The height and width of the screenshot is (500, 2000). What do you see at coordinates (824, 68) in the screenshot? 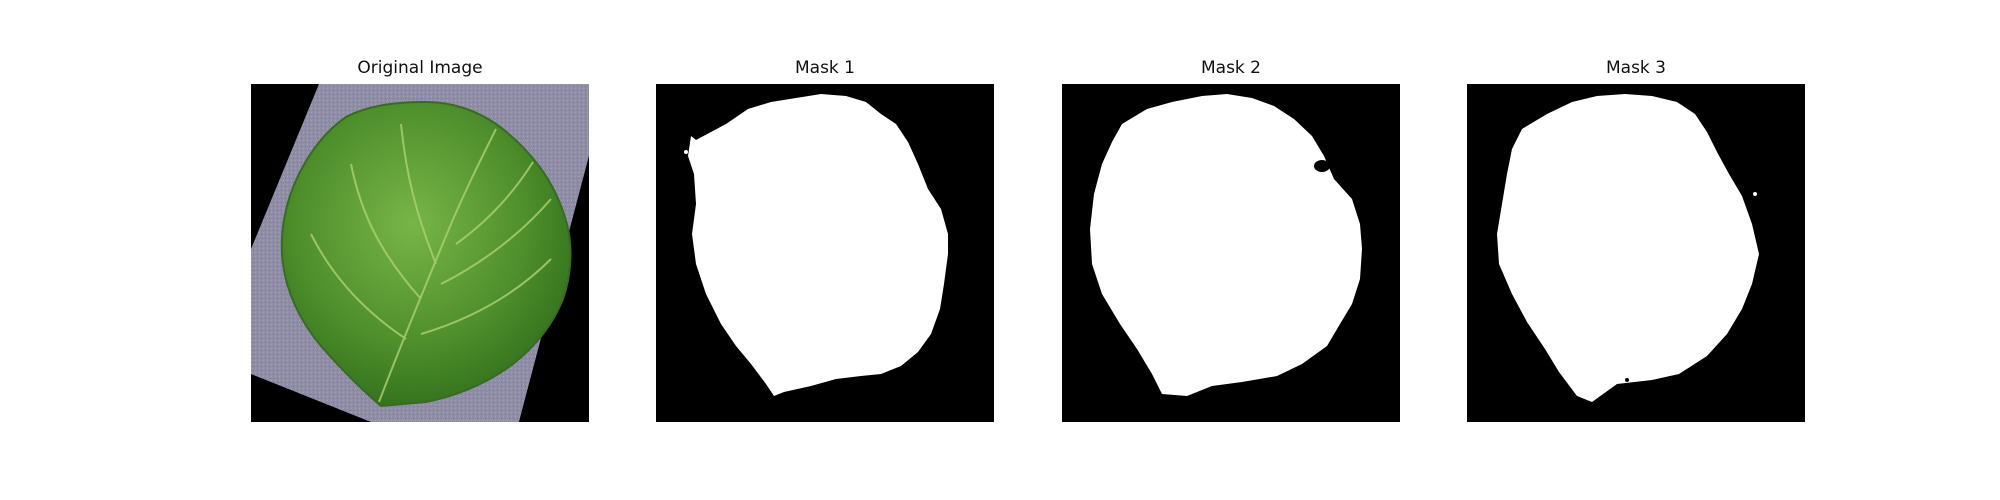
I see `mask-1-title: Mask 1` at bounding box center [824, 68].